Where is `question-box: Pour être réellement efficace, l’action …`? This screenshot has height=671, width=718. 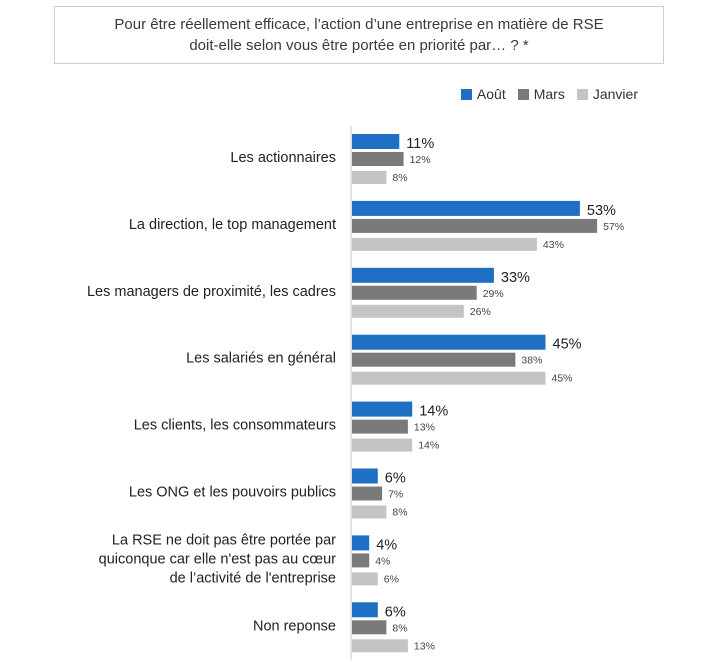 question-box: Pour être réellement efficace, l’action … is located at coordinates (359, 35).